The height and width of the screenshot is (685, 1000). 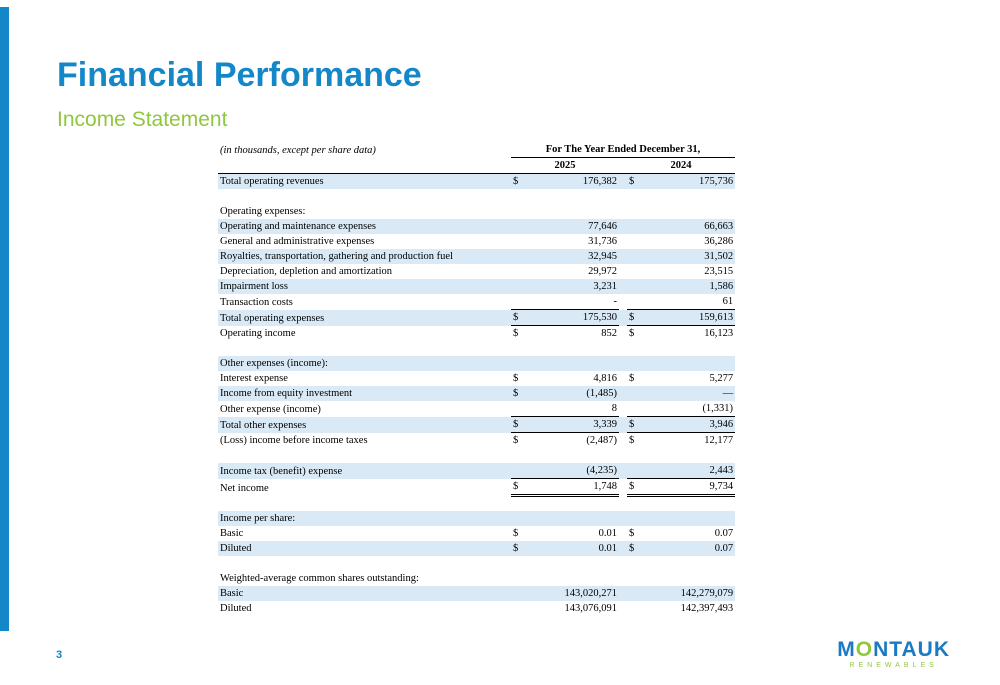 I want to click on year-column-2025: 2025, so click(x=565, y=165).